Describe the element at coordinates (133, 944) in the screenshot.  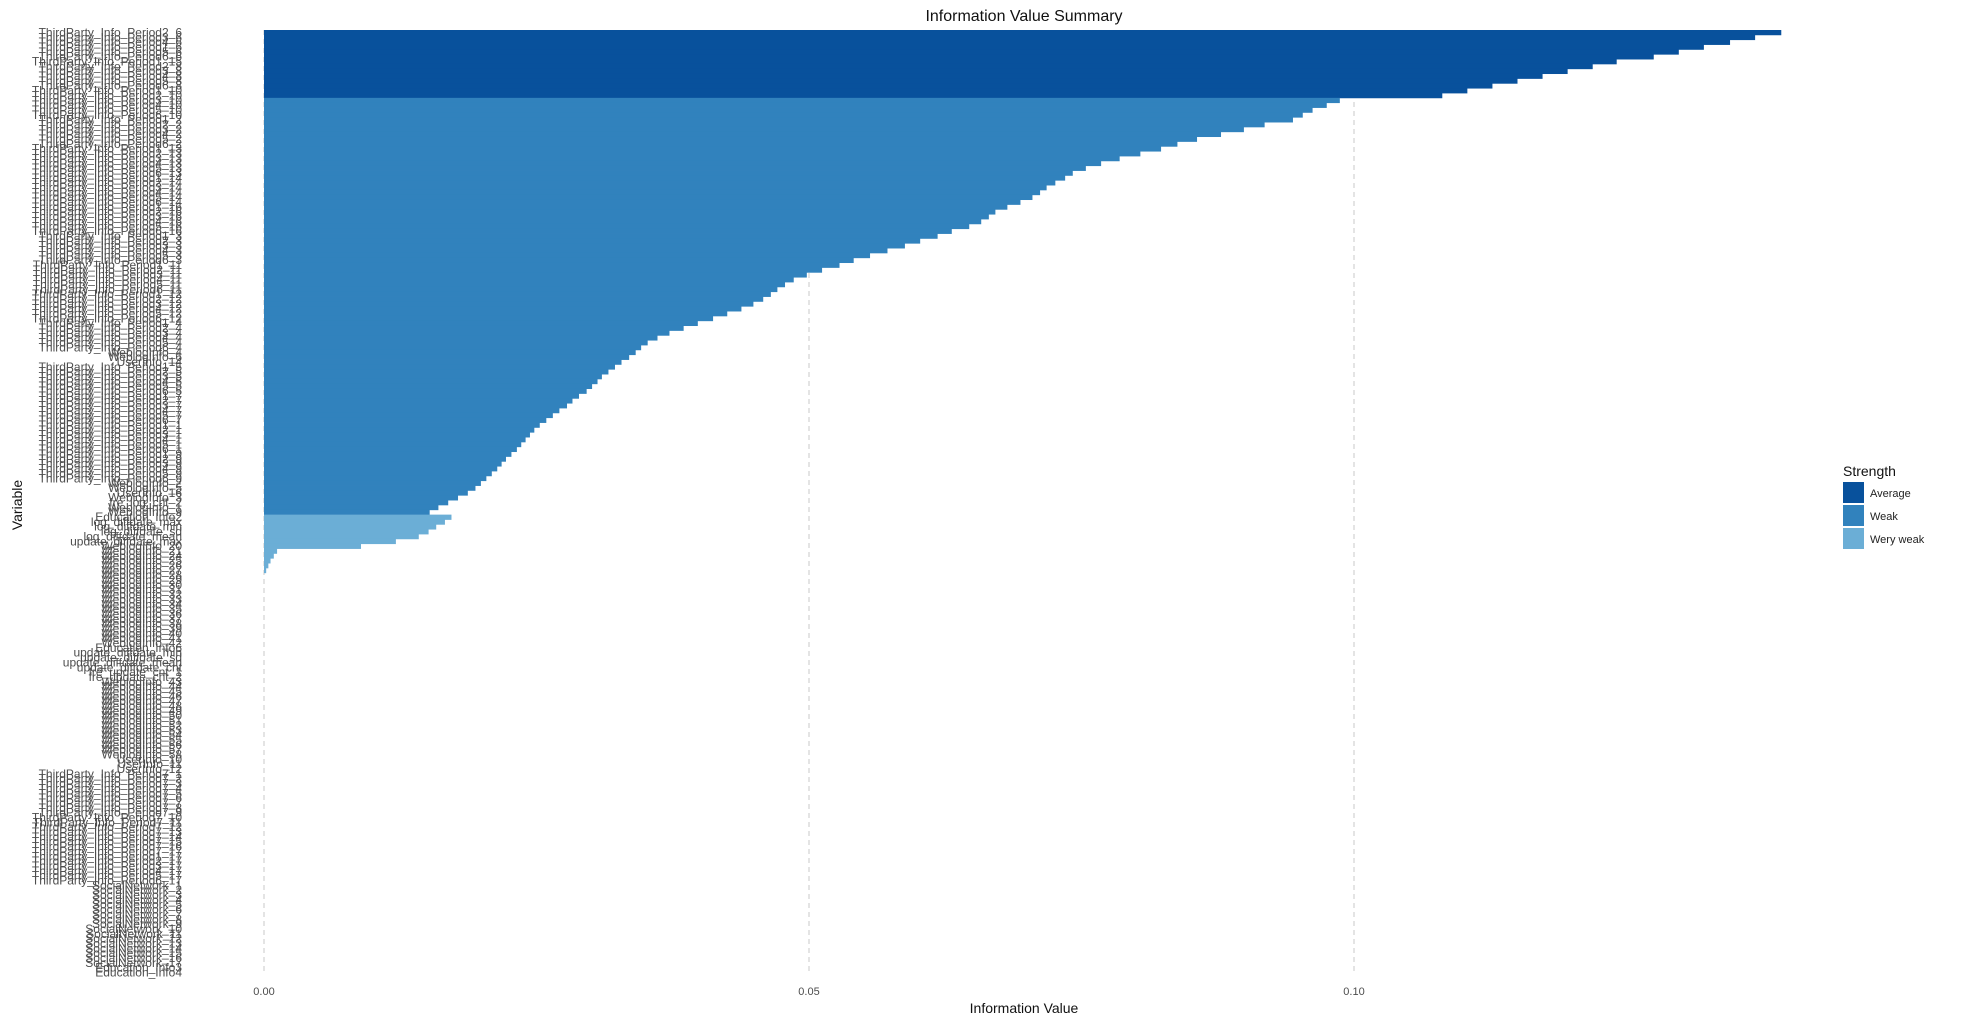
I see `variable-label: SocialNetwork_13` at that location.